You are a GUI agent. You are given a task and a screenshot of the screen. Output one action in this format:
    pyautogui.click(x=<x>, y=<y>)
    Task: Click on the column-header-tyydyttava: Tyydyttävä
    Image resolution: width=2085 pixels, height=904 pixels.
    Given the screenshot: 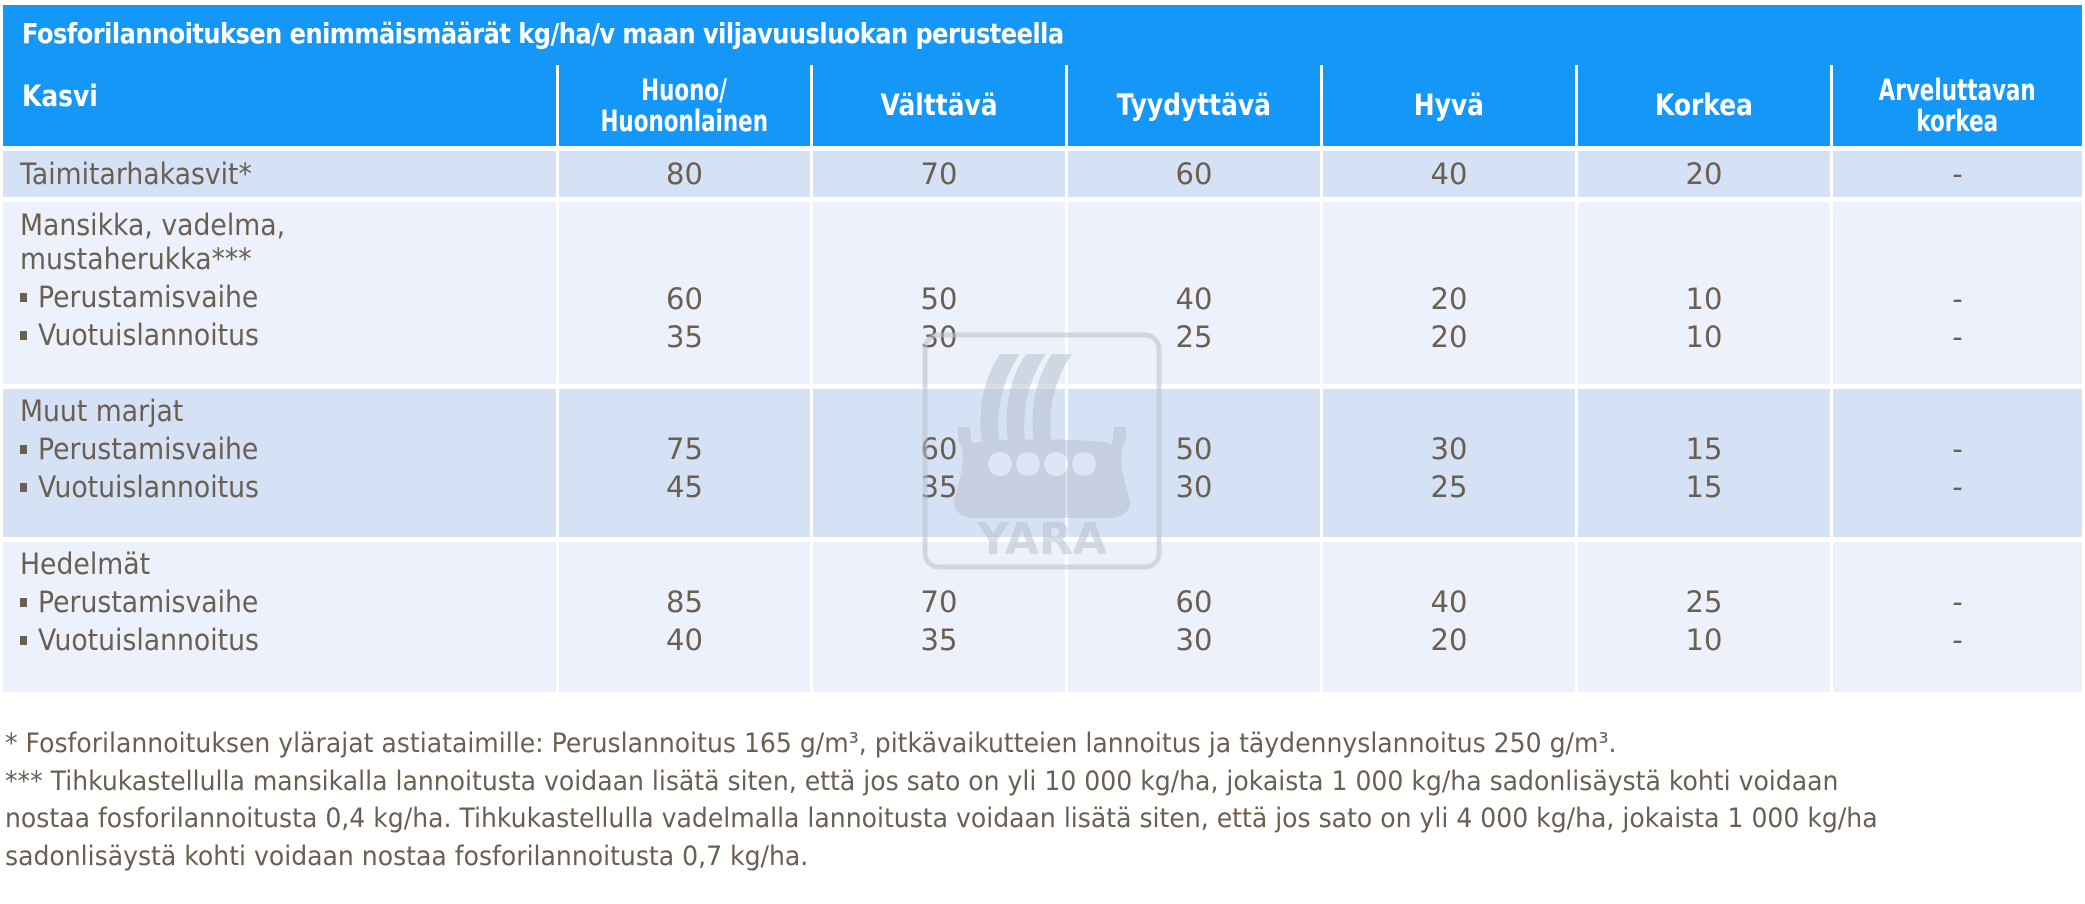 What is the action you would take?
    pyautogui.click(x=1192, y=105)
    